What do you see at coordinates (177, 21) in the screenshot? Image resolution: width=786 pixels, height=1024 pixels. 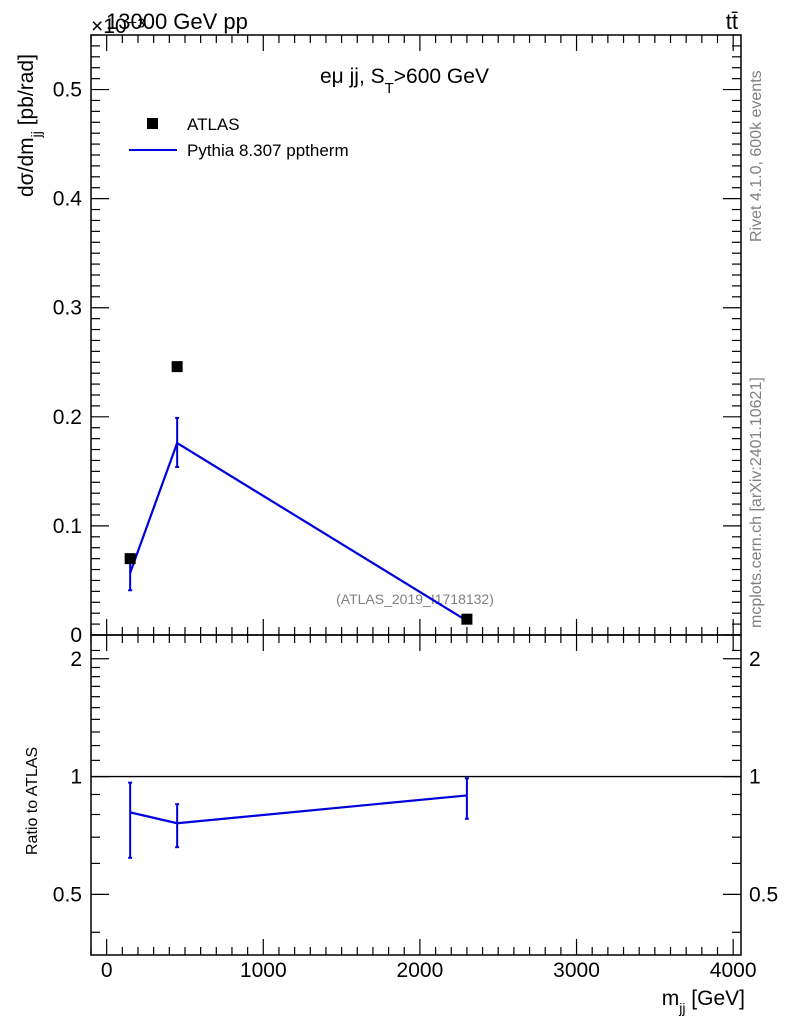 I see `header-left: 13000 GeV pp` at bounding box center [177, 21].